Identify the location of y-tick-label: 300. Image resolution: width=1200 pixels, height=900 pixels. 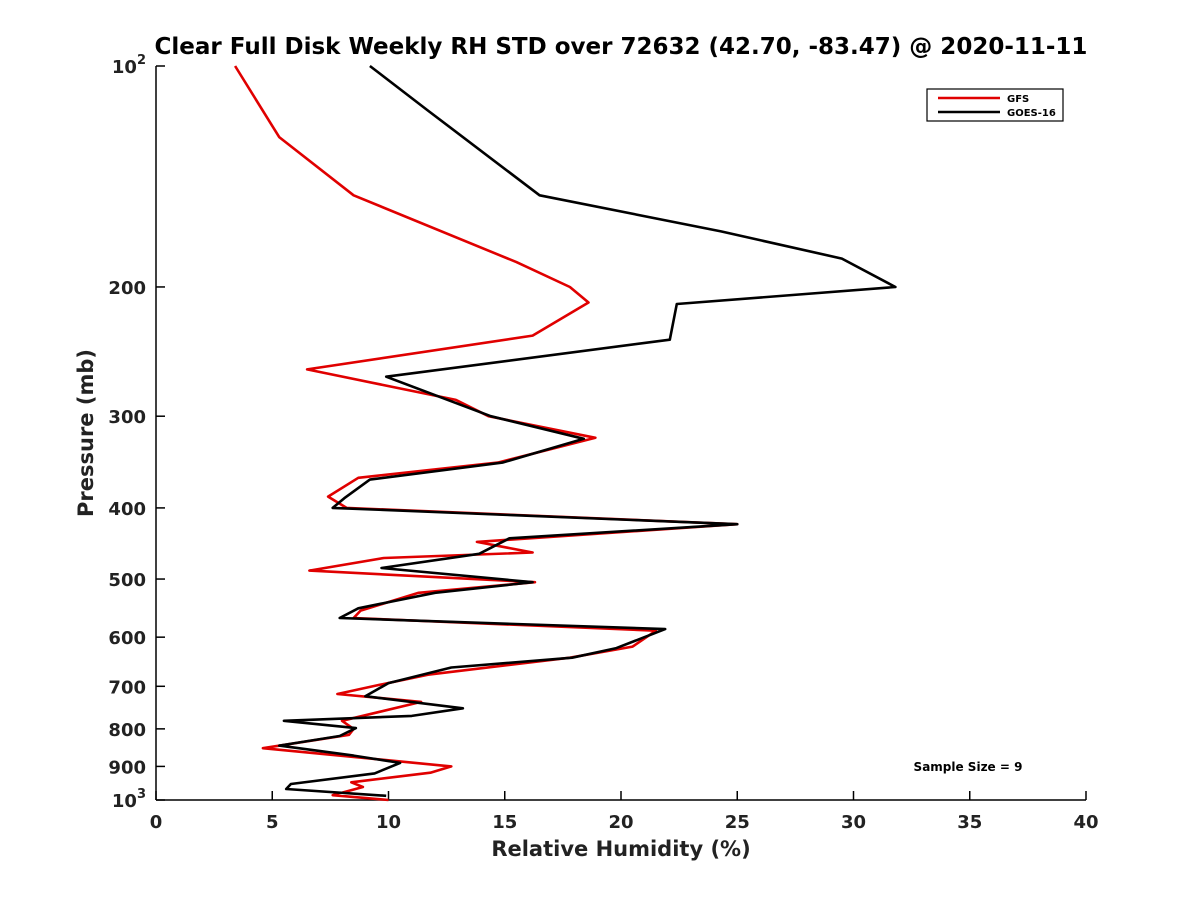
(127, 417).